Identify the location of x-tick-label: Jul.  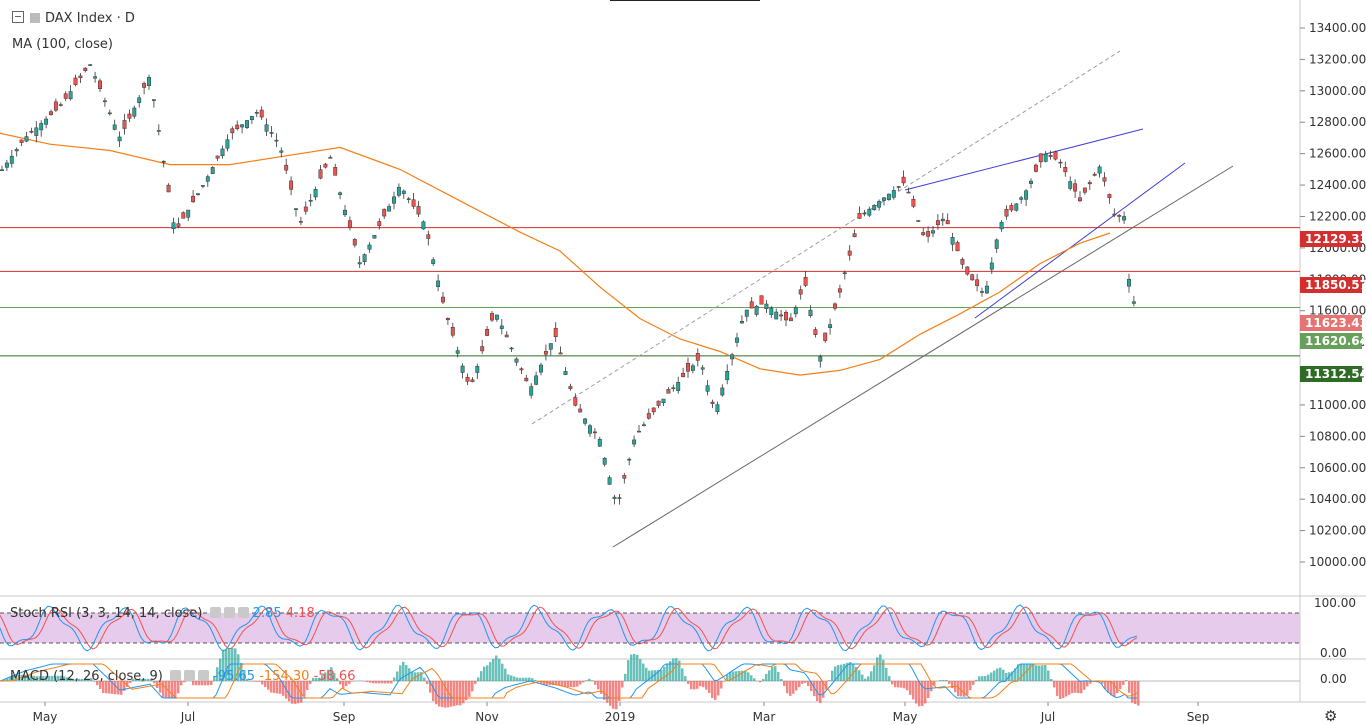
(1047, 717).